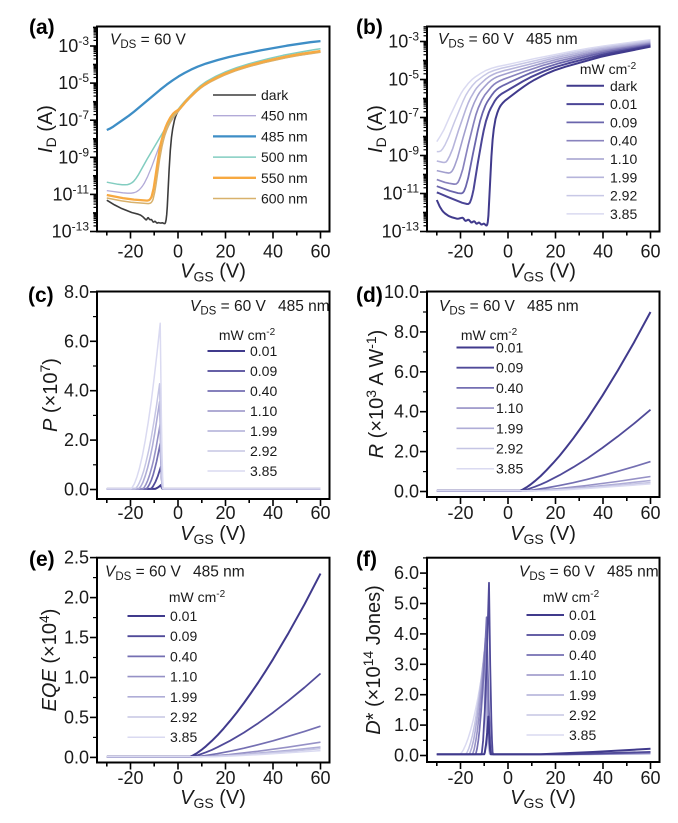  What do you see at coordinates (406, 604) in the screenshot?
I see `svg-text: 5.0` at bounding box center [406, 604].